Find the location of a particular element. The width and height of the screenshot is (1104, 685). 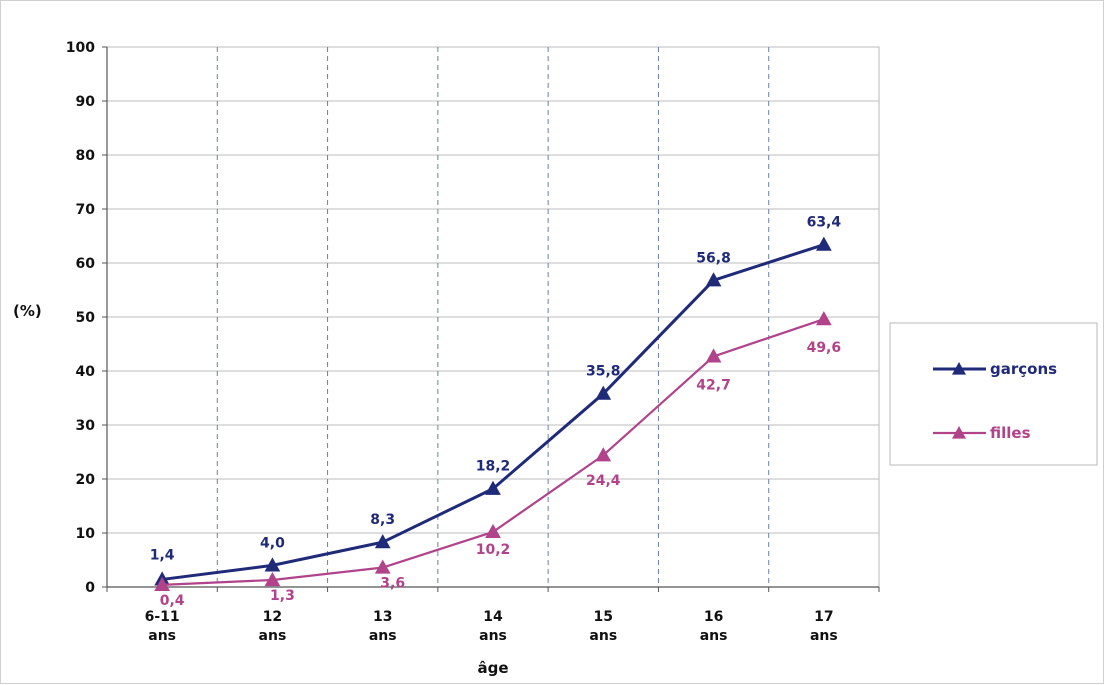

data-label-filles: 24,4 is located at coordinates (603, 481).